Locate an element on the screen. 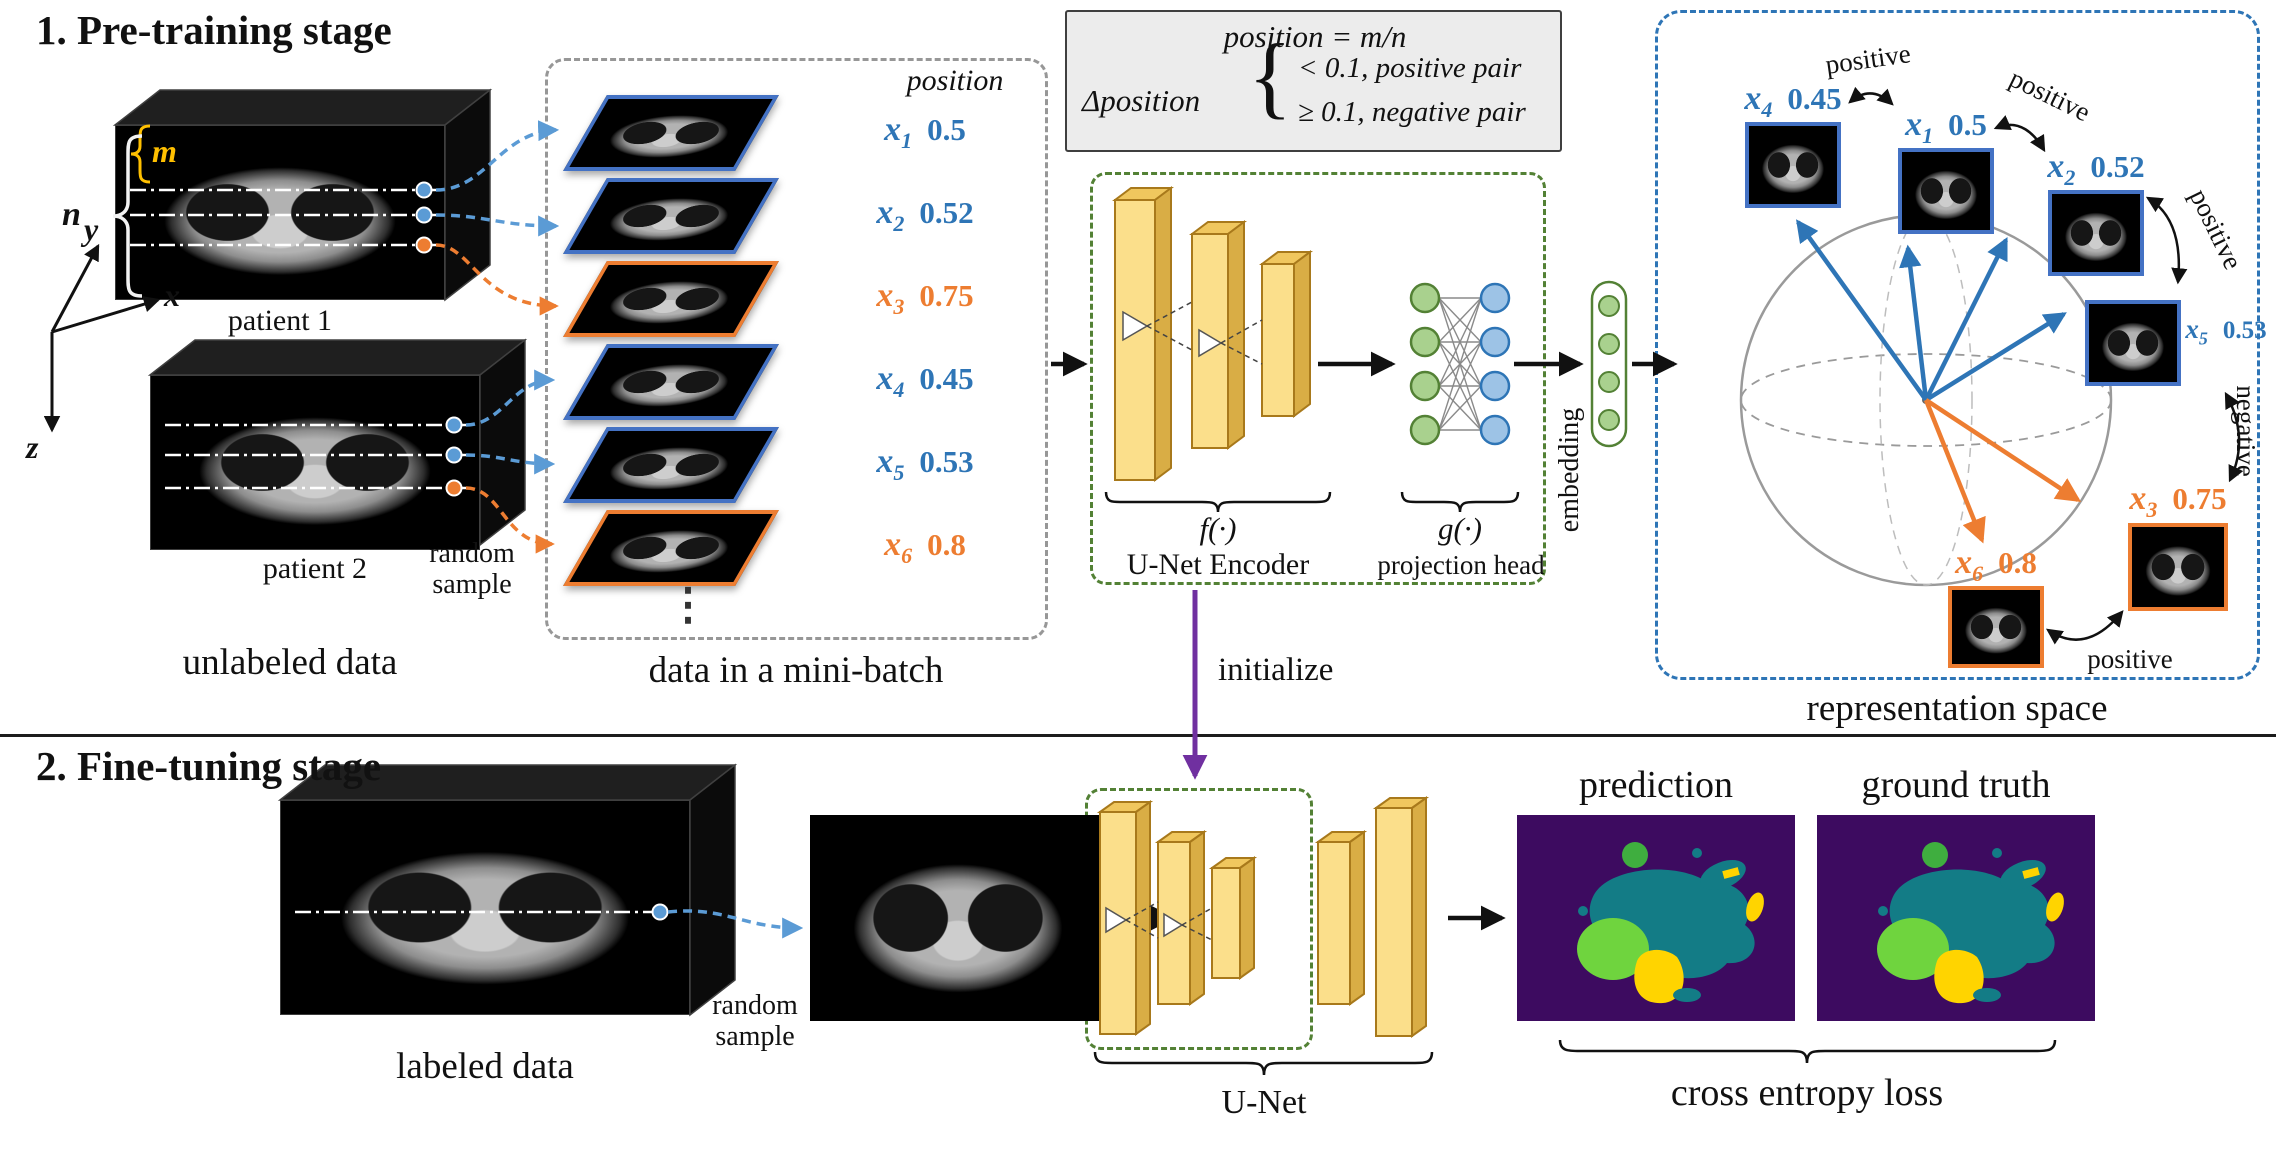 This screenshot has height=1154, width=2276. point-label-x2: x2 0.52 is located at coordinates (2096, 169).